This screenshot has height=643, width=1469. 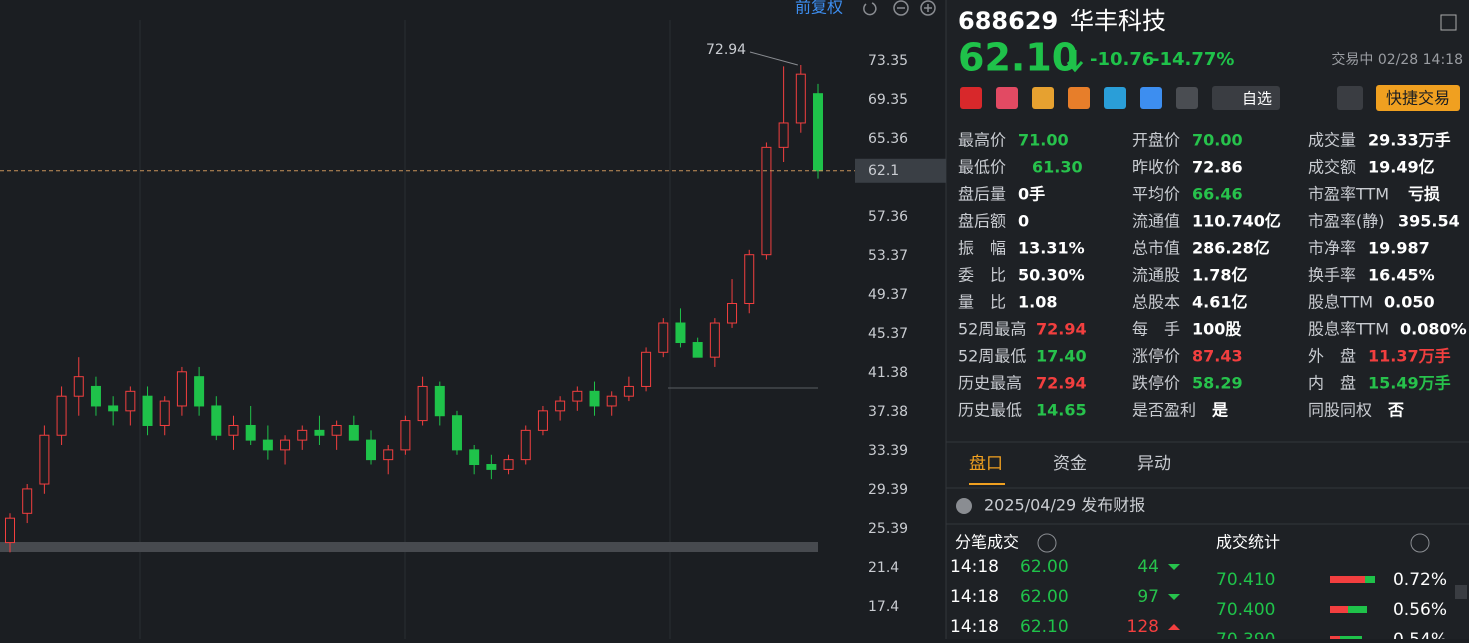 I want to click on stat-value: 0.050, so click(x=1409, y=302).